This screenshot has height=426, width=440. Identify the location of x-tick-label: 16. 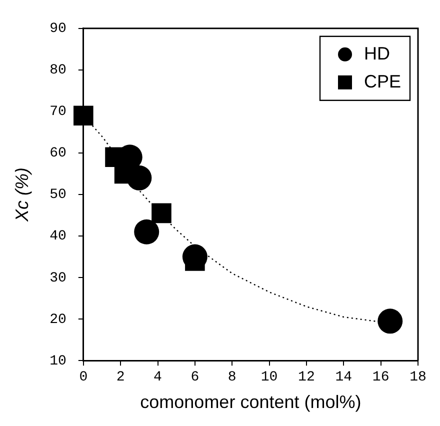
(381, 378).